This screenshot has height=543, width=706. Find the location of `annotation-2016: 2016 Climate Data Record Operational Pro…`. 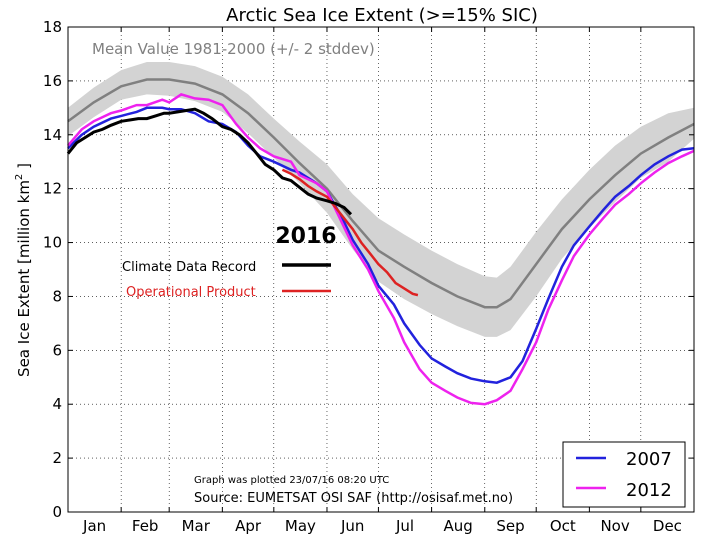

annotation-2016: 2016 Climate Data Record Operational Pro… is located at coordinates (229, 262).